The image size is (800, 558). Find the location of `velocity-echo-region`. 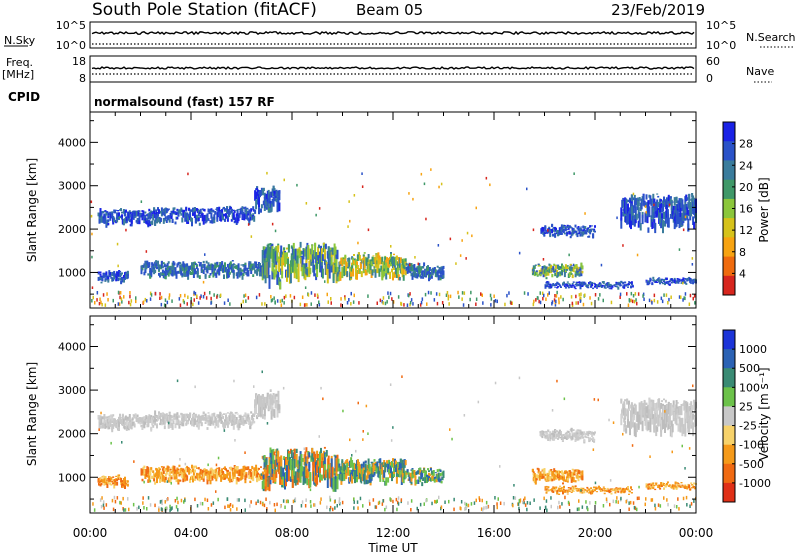

velocity-echo-region is located at coordinates (204, 420).